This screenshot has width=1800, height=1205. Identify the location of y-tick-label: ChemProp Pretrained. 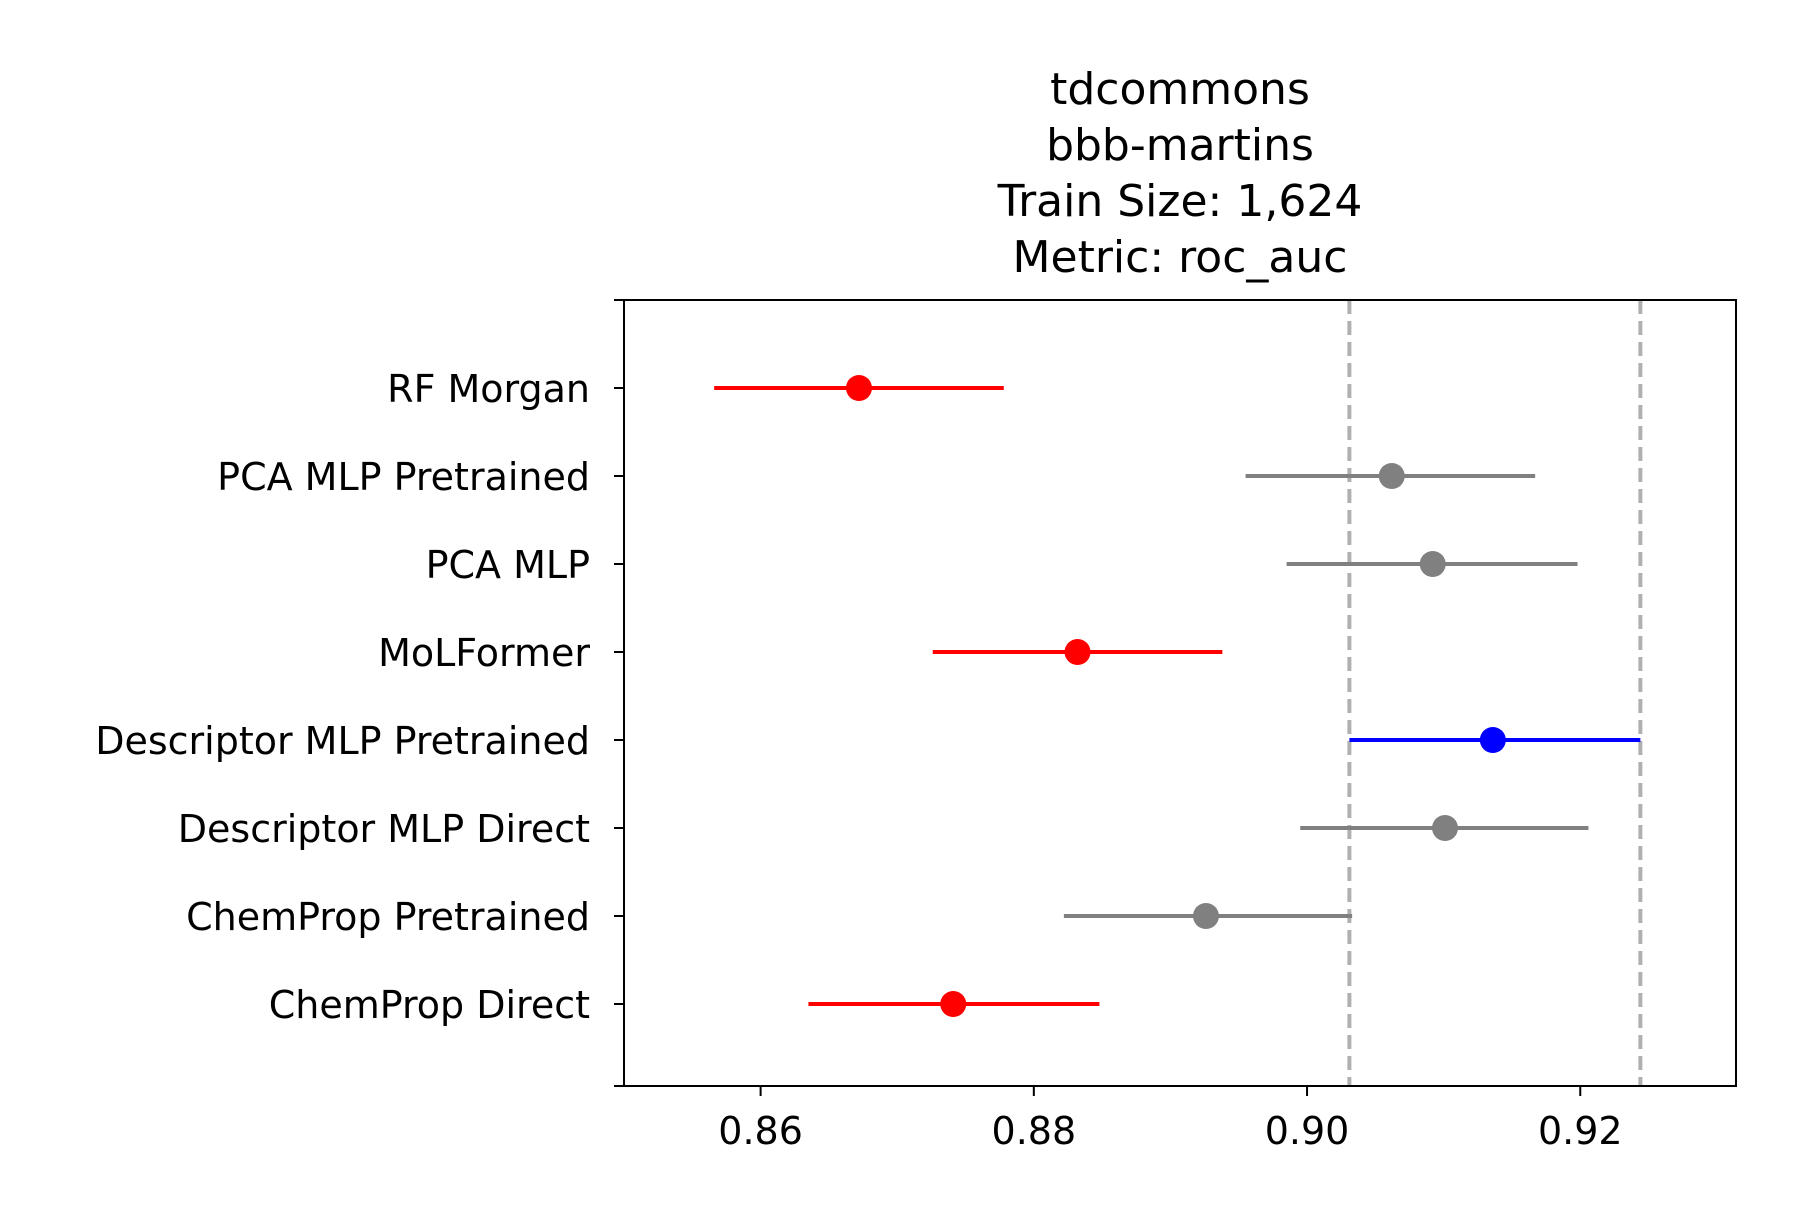
(388, 917).